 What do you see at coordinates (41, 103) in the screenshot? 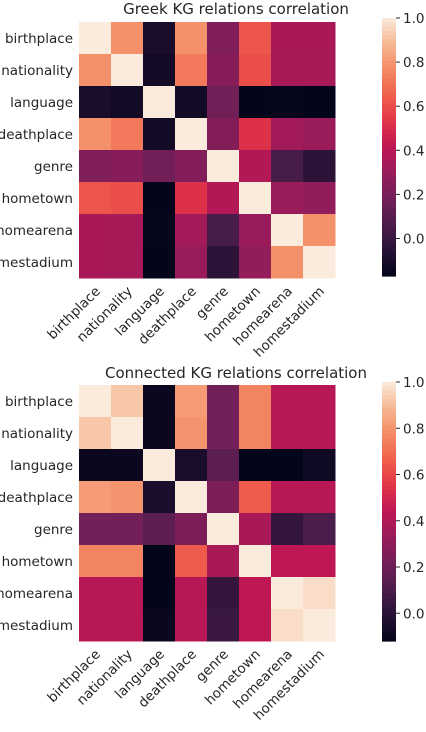
I see `row-label: language` at bounding box center [41, 103].